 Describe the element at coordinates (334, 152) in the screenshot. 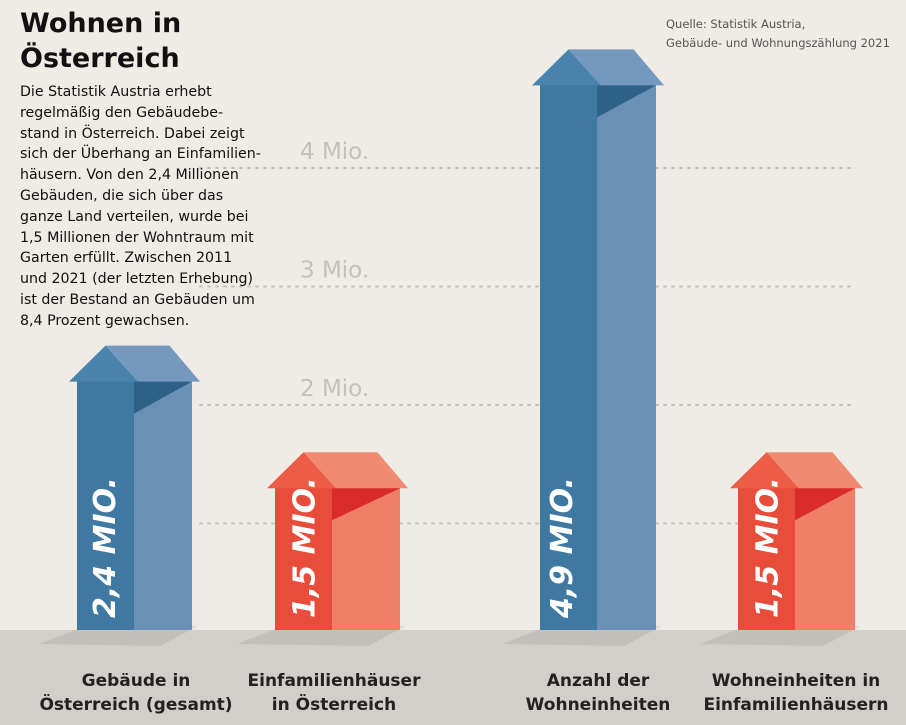

I see `y-tick-label: 4 Mio.` at that location.